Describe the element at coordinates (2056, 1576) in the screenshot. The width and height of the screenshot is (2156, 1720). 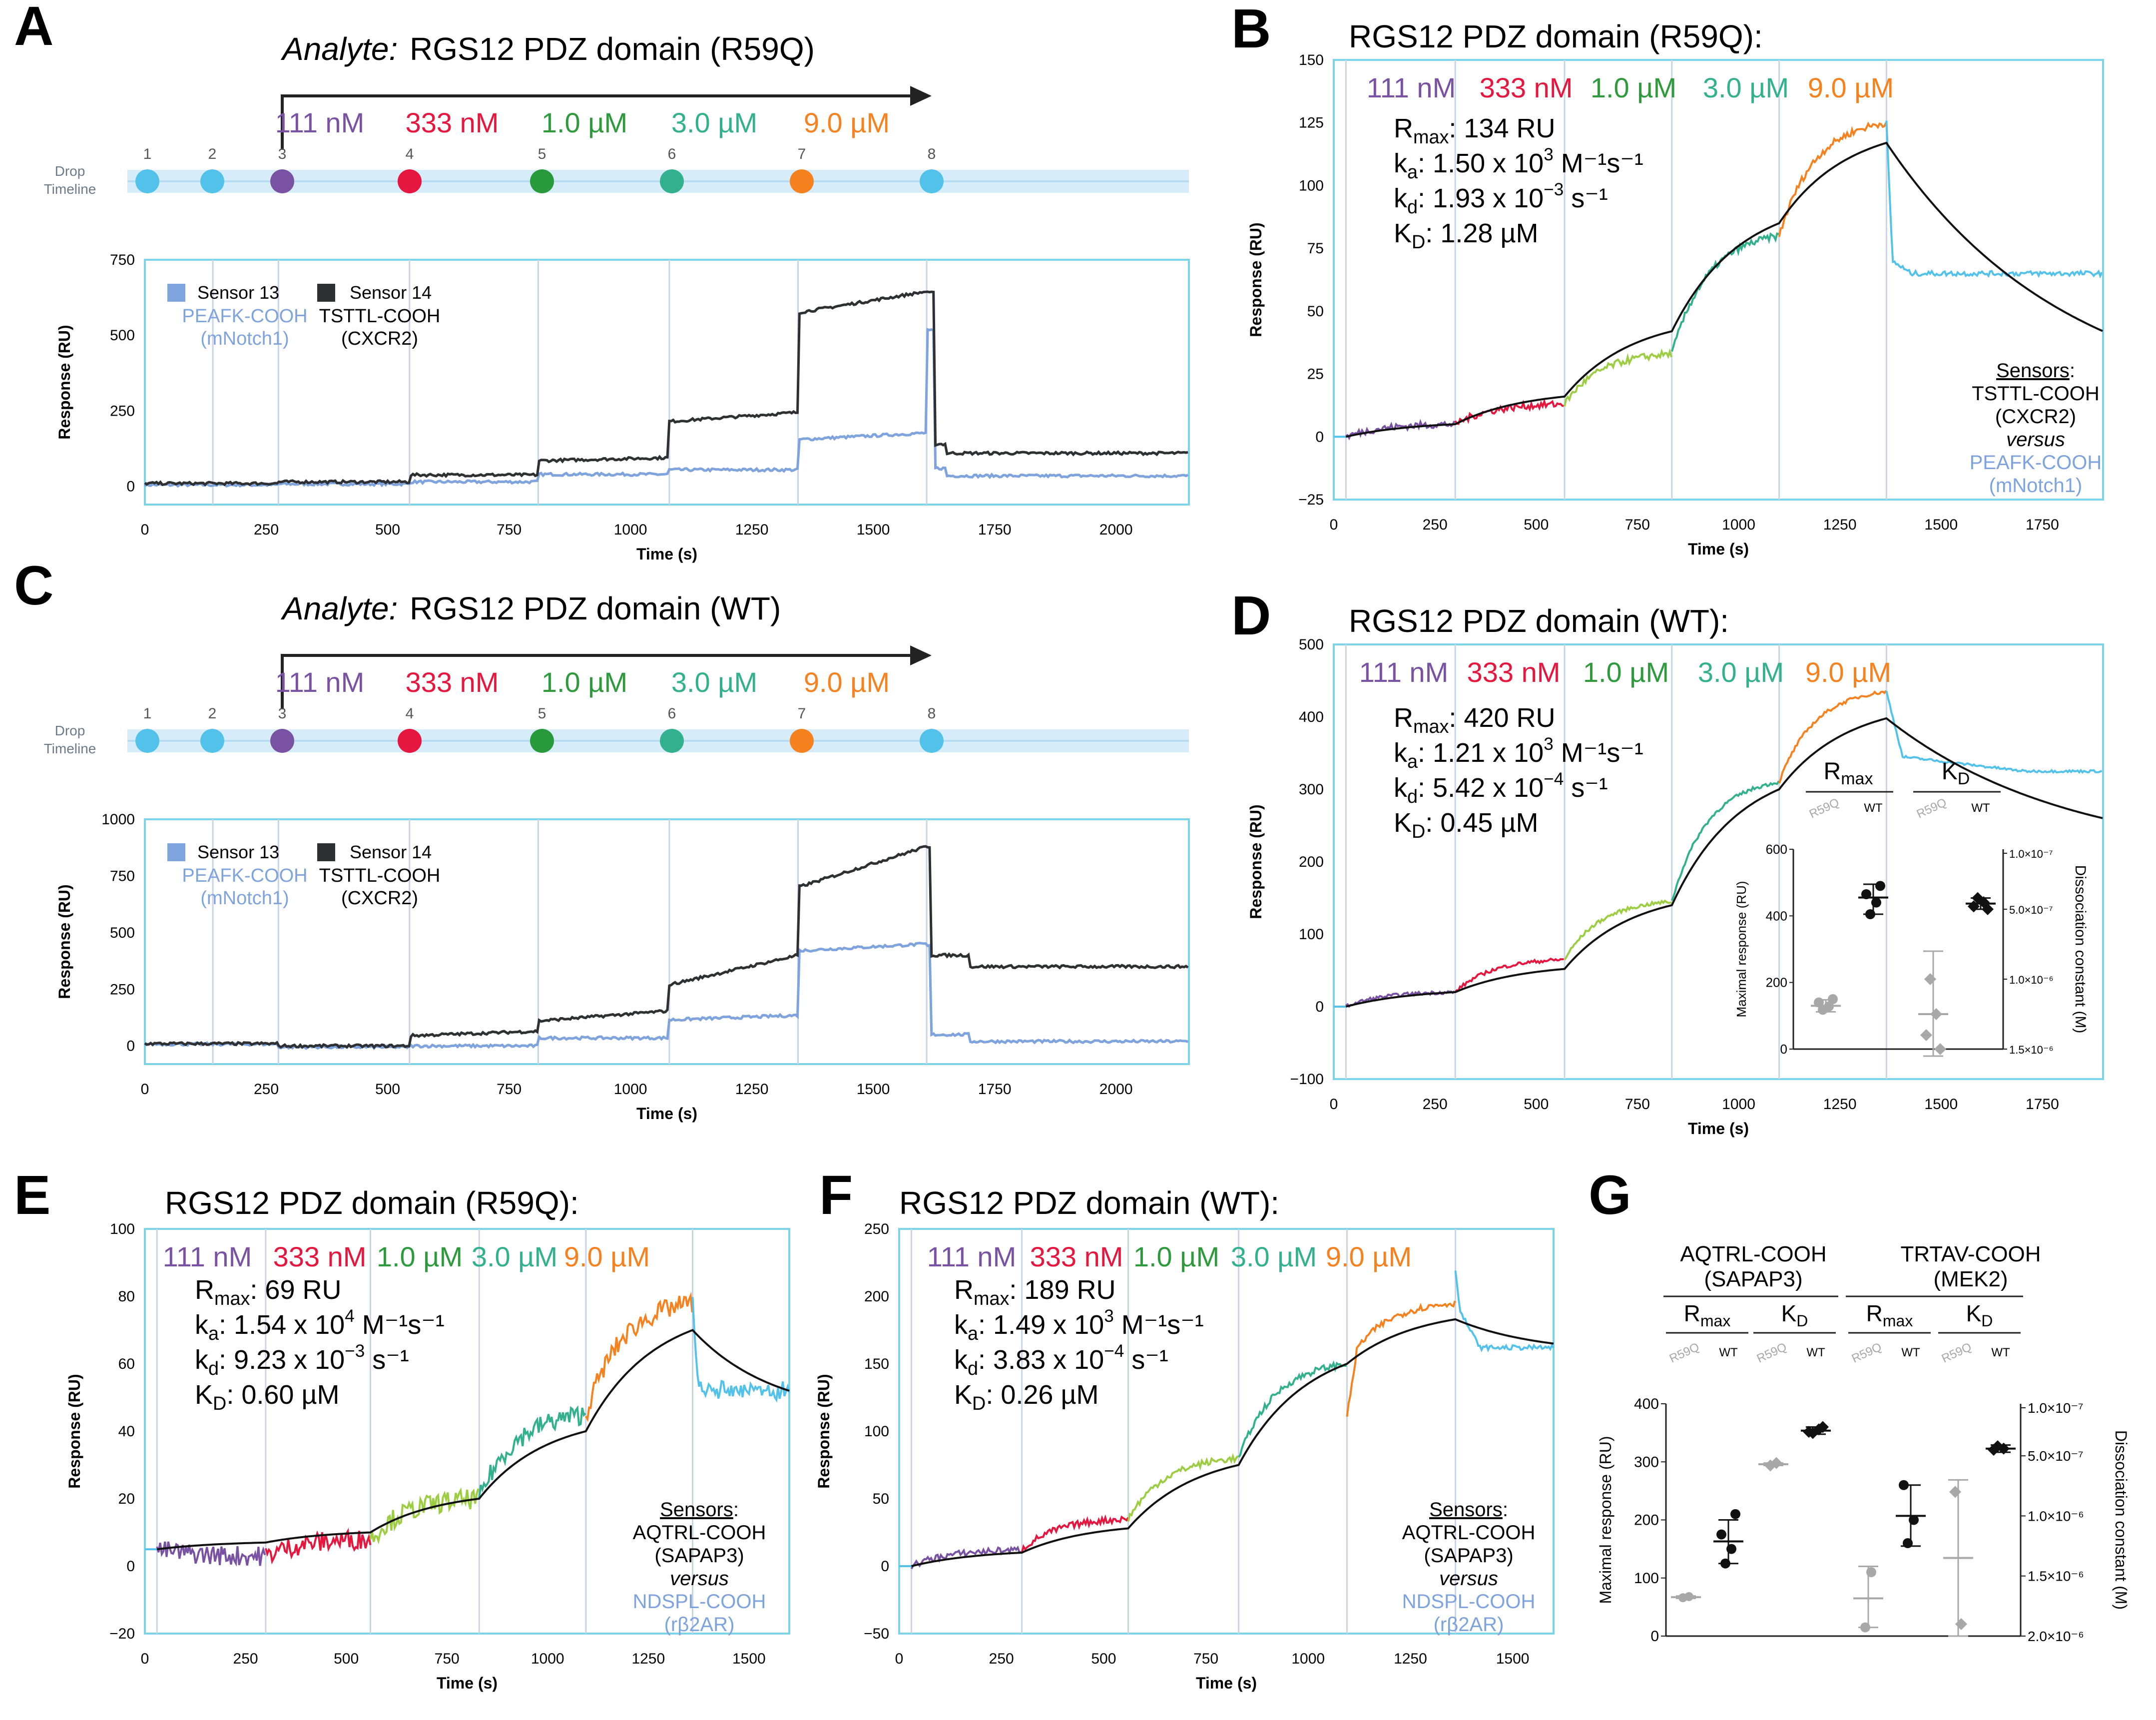
I see `g-y-tick-right: 1.5×10⁻⁶` at that location.